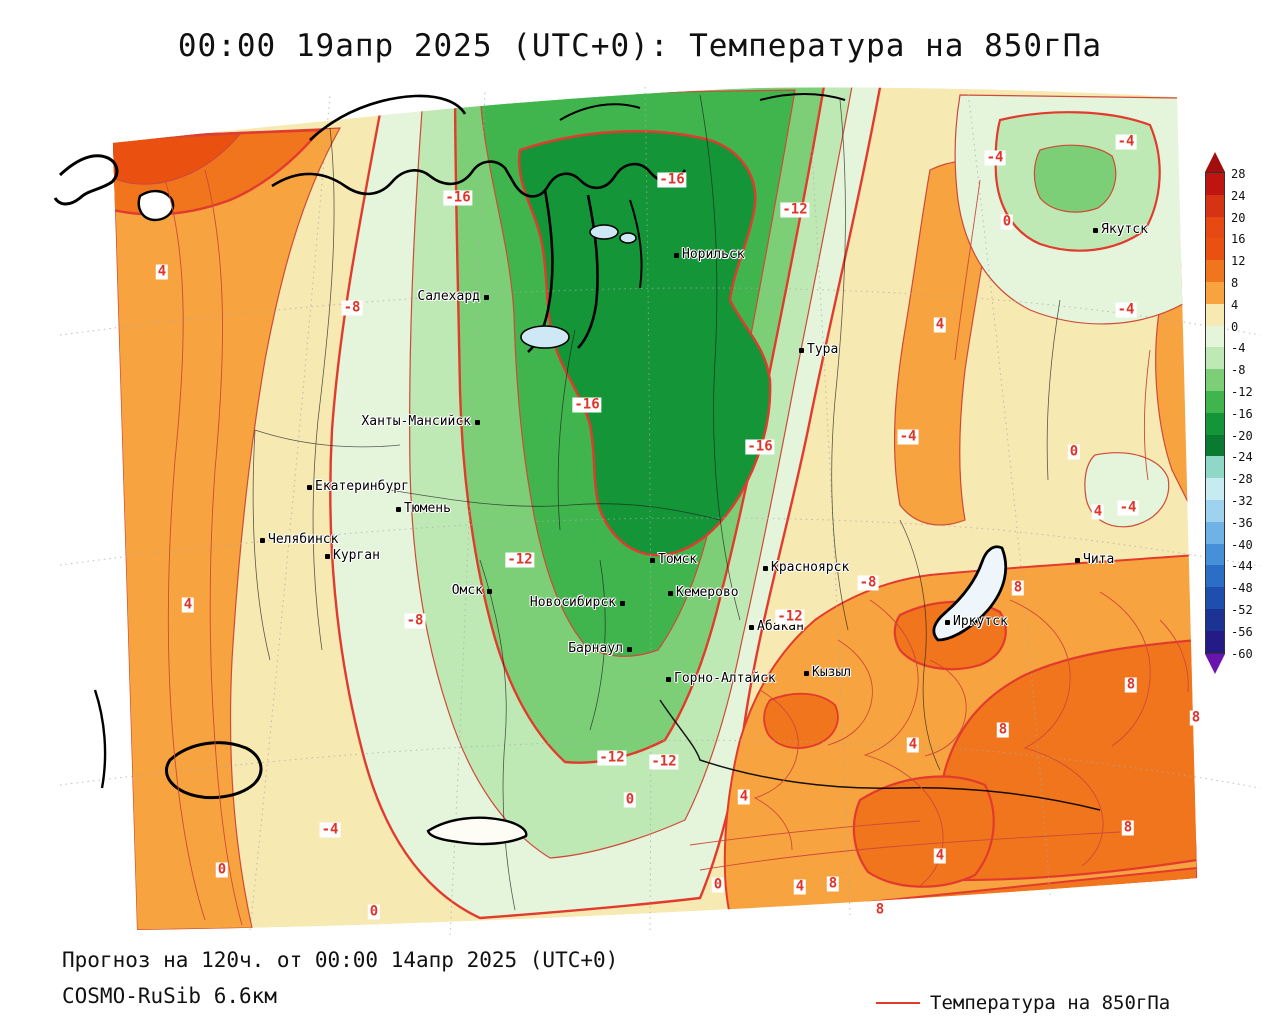 Image resolution: width=1280 pixels, height=1024 pixels. I want to click on colorbar-label: -20, so click(1242, 435).